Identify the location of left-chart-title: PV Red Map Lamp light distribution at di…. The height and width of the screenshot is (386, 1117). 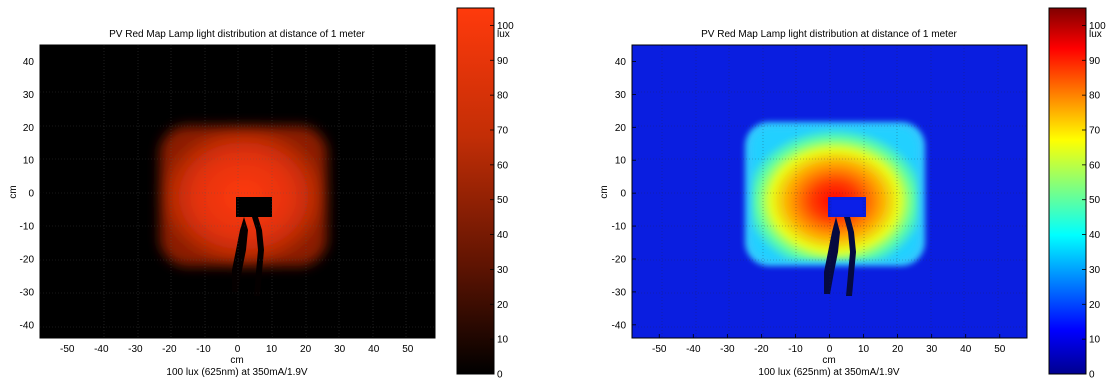
(237, 34).